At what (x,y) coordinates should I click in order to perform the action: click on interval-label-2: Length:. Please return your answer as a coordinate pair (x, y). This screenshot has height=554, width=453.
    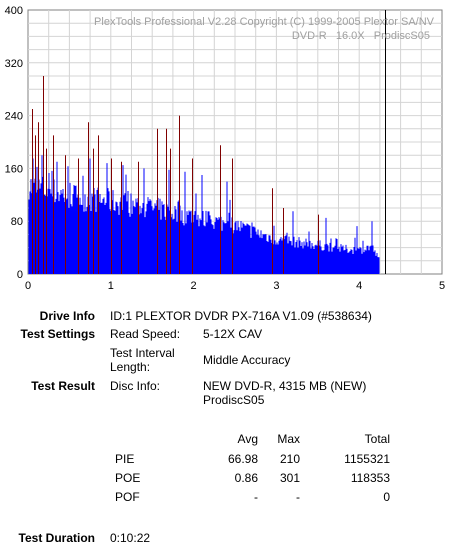
    Looking at the image, I should click on (130, 367).